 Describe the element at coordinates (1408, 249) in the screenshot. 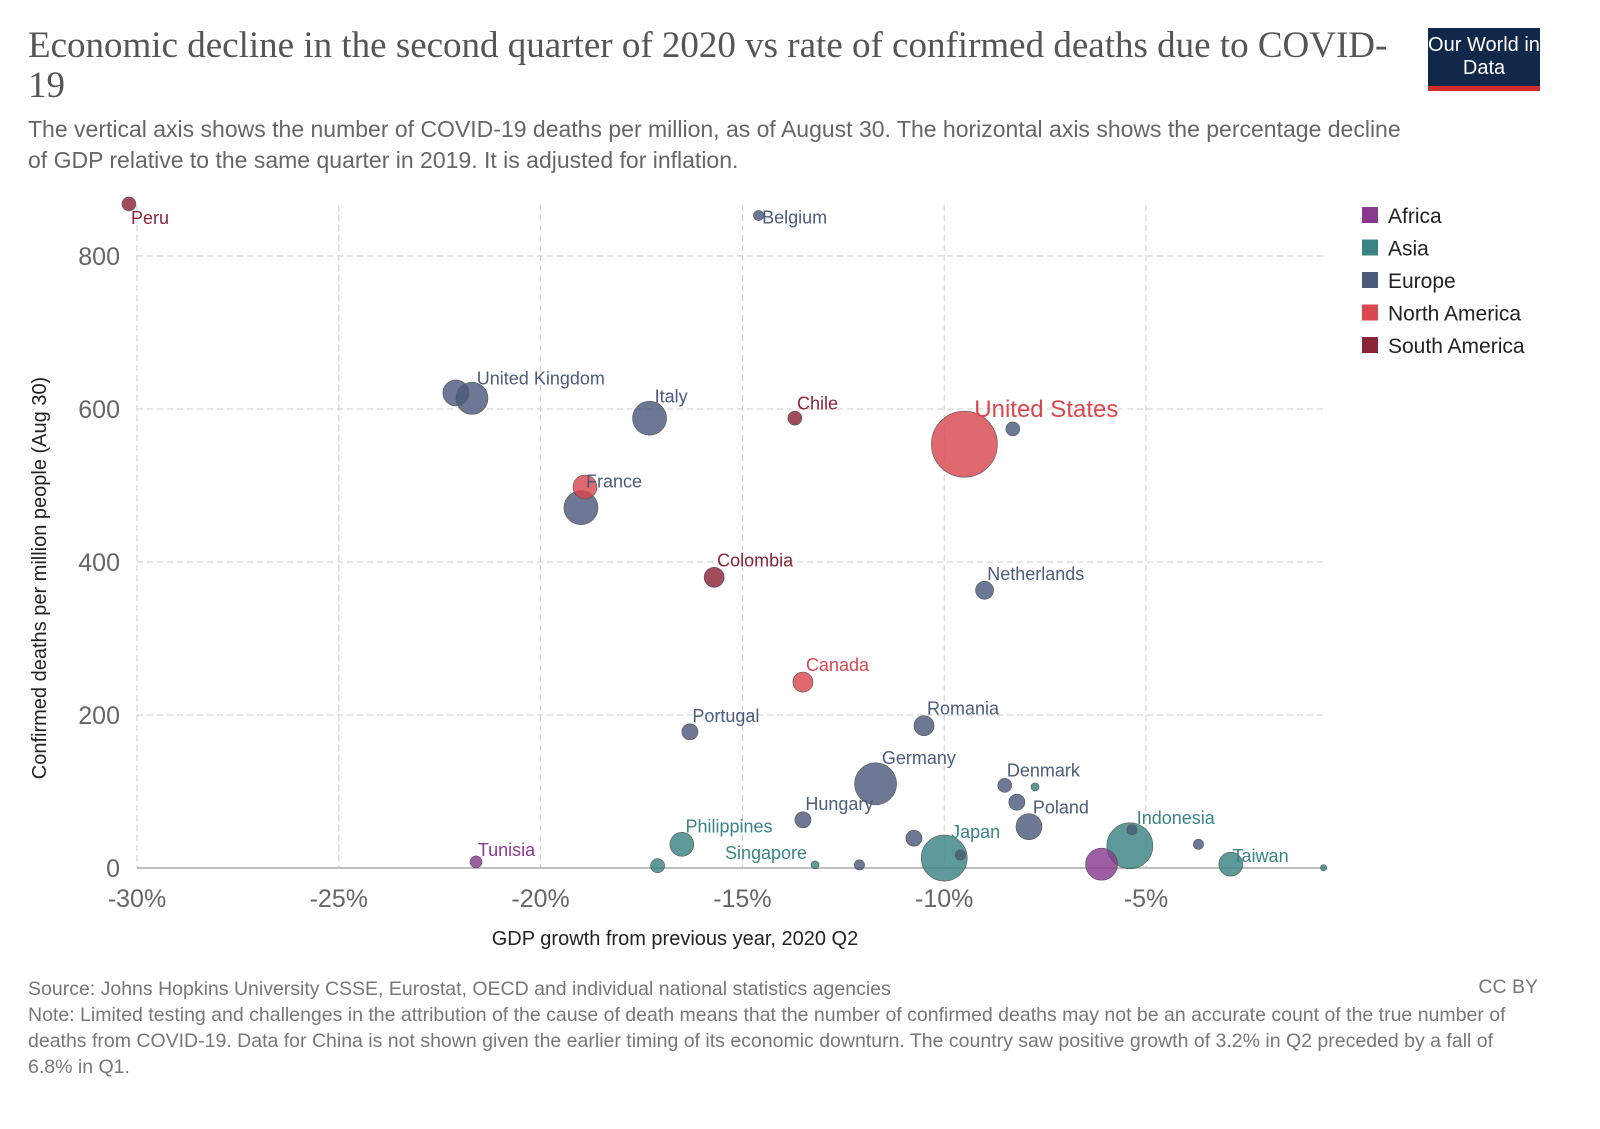

I see `legend-label: Asia` at that location.